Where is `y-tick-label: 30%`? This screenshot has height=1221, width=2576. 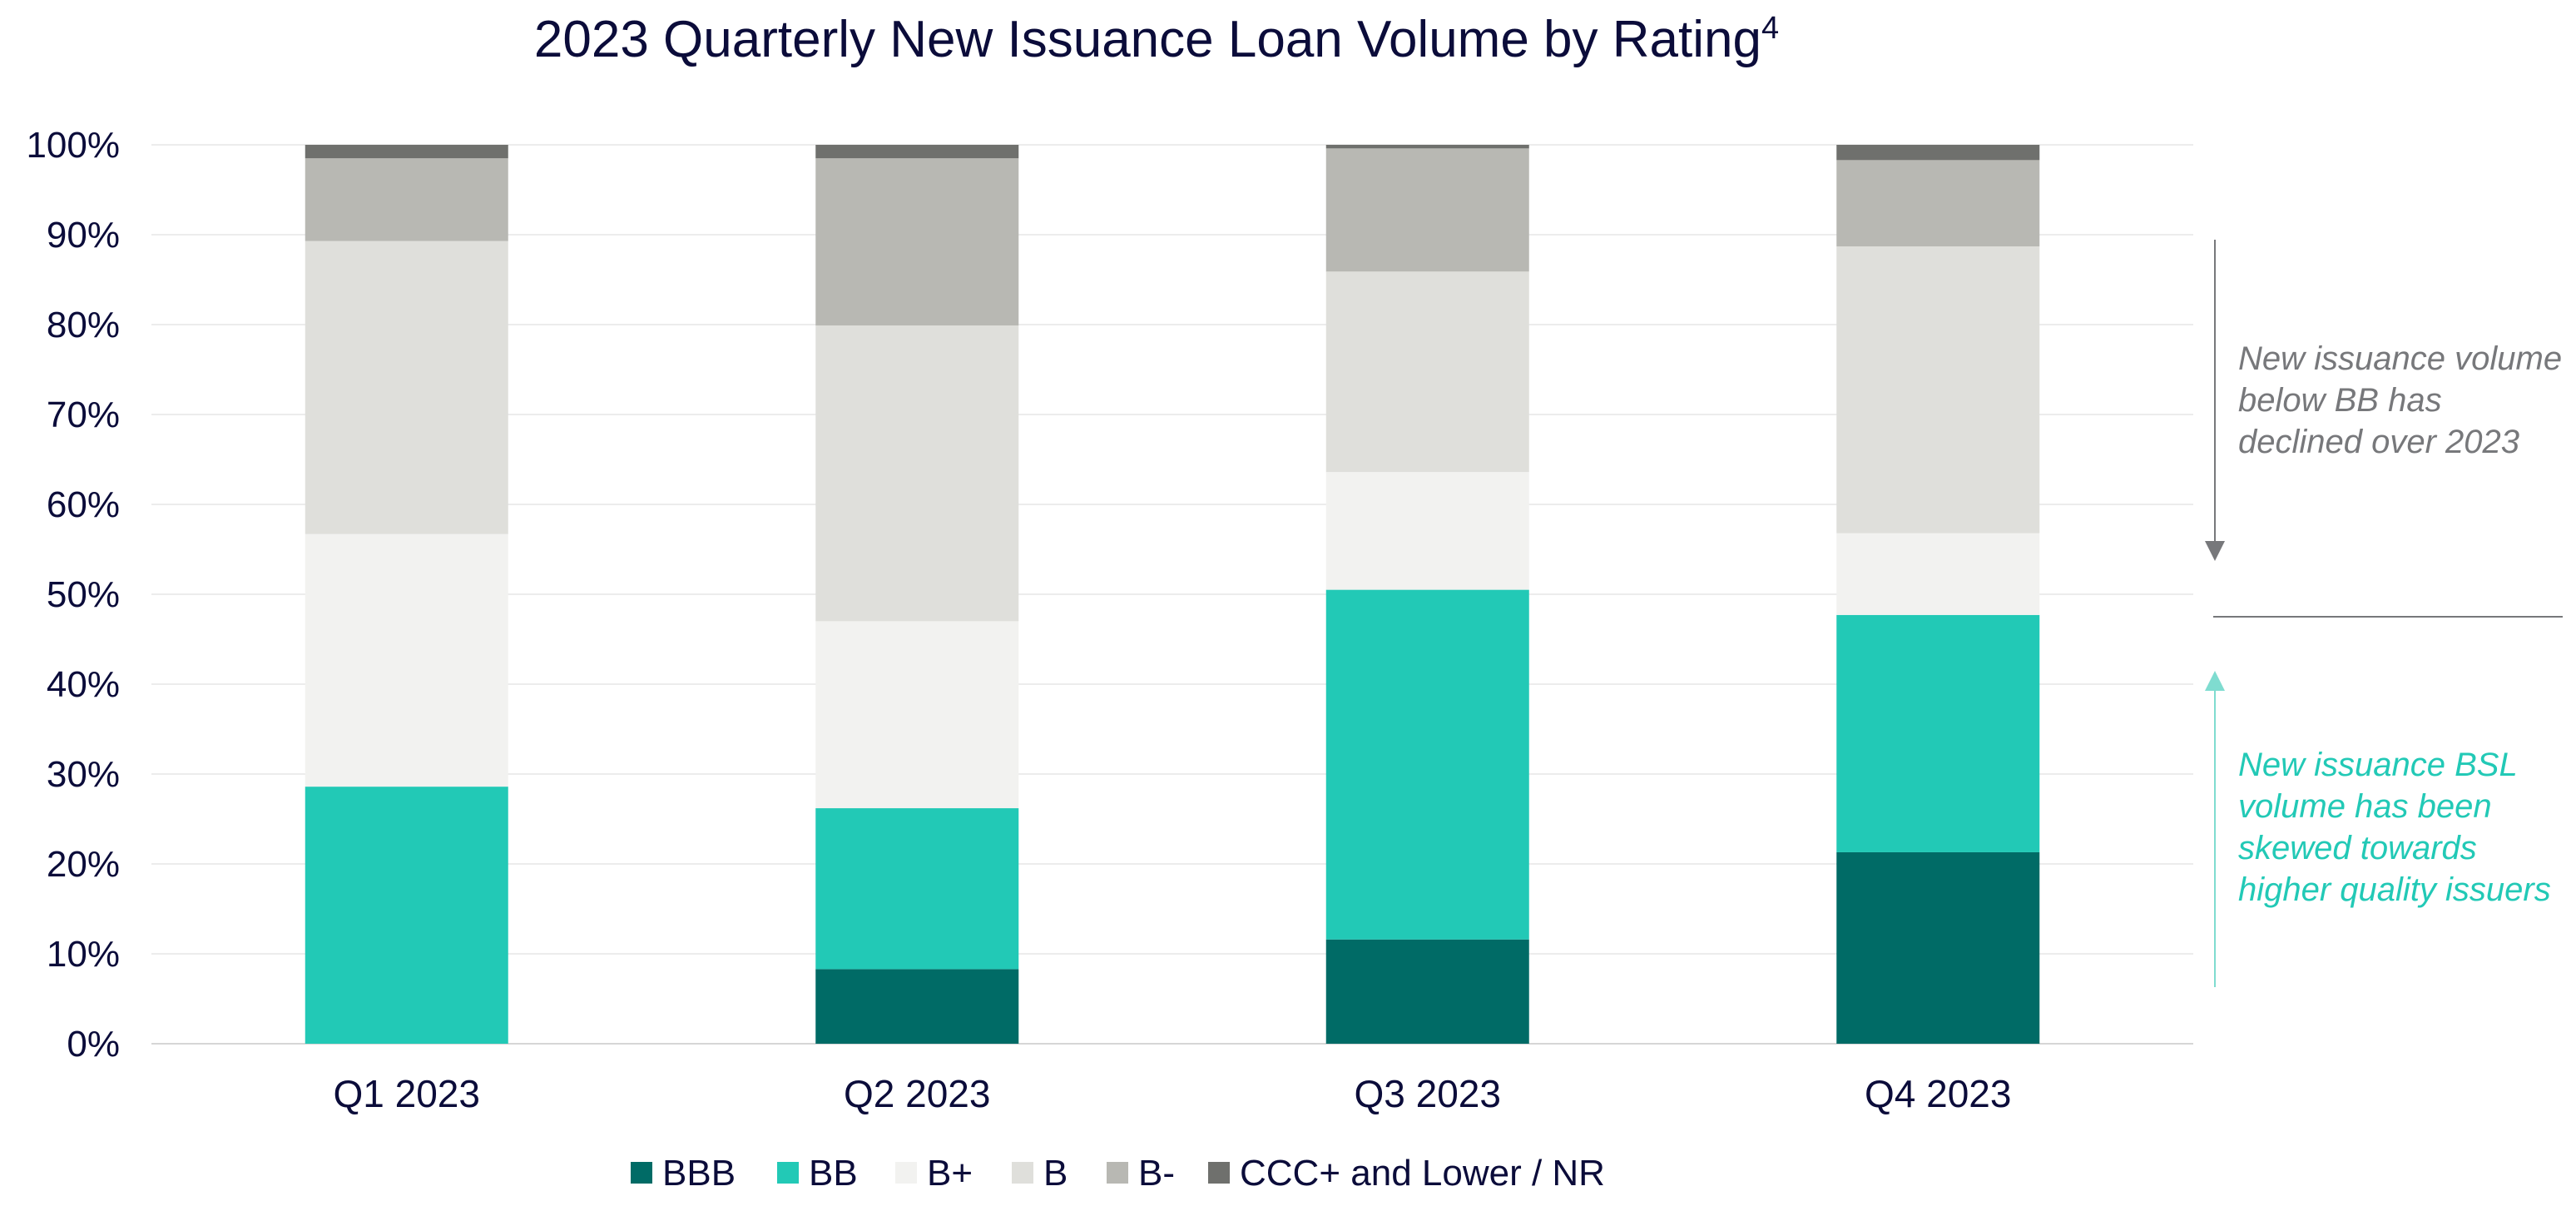
y-tick-label: 30% is located at coordinates (84, 774).